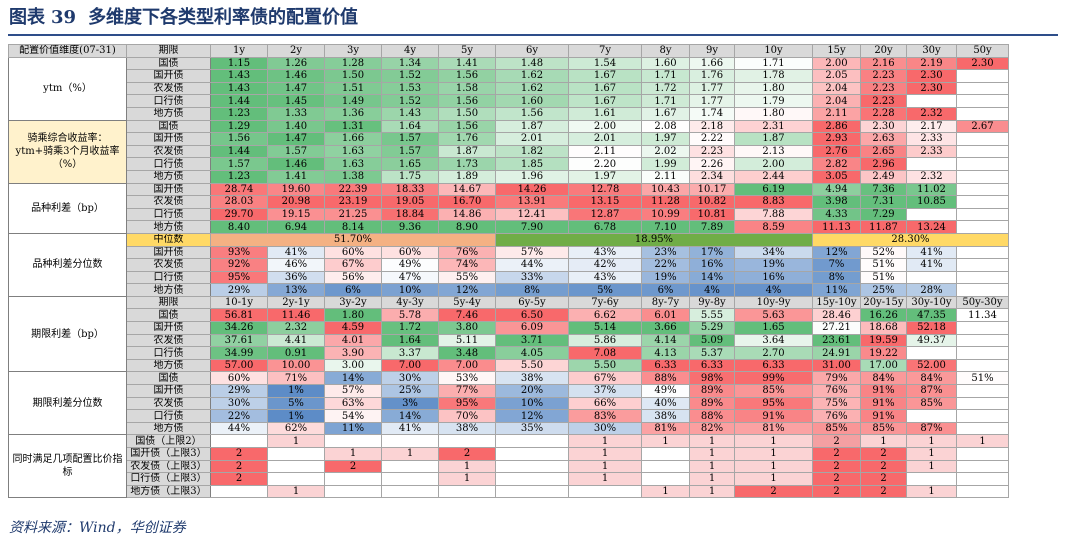 The image size is (1066, 542). What do you see at coordinates (353, 214) in the screenshot?
I see `table-cell: 21.25` at bounding box center [353, 214].